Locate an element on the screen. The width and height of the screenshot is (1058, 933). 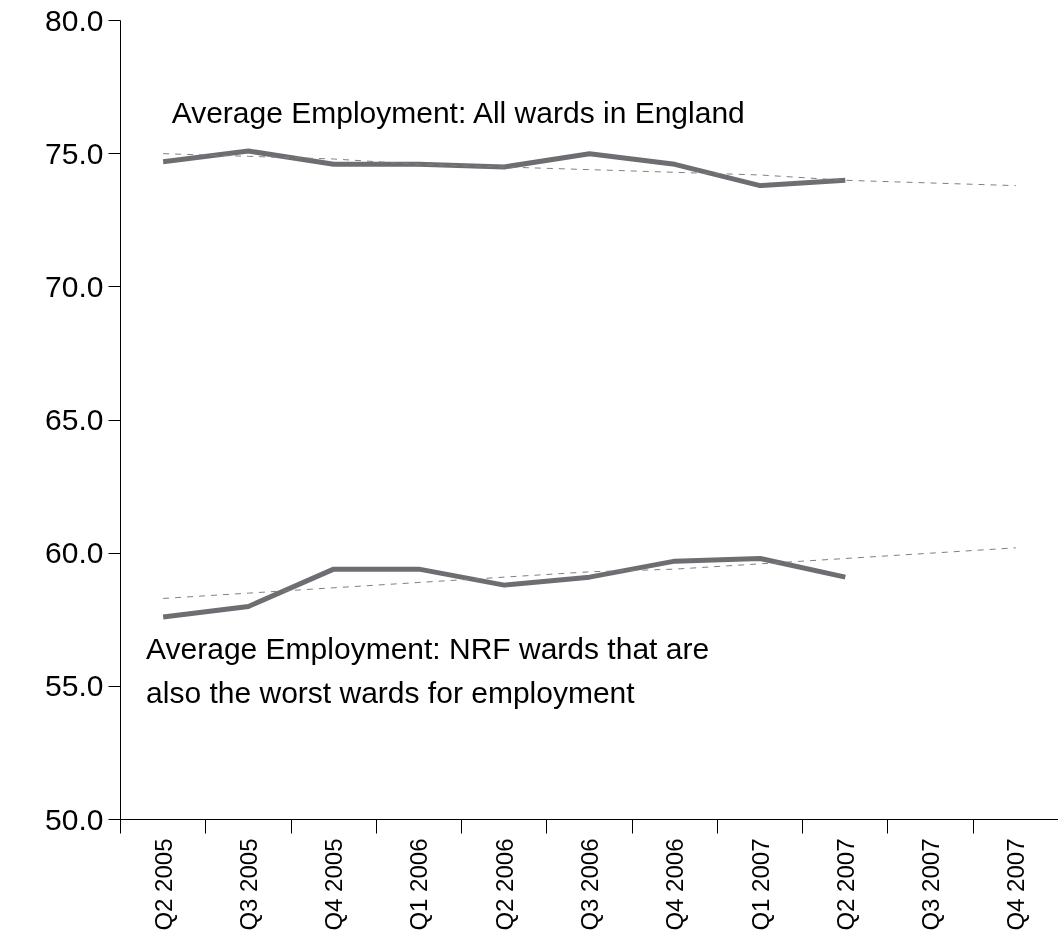
series-label: Average Employment: NRF wards that are also the worst wards for employment is located at coordinates (428, 670).